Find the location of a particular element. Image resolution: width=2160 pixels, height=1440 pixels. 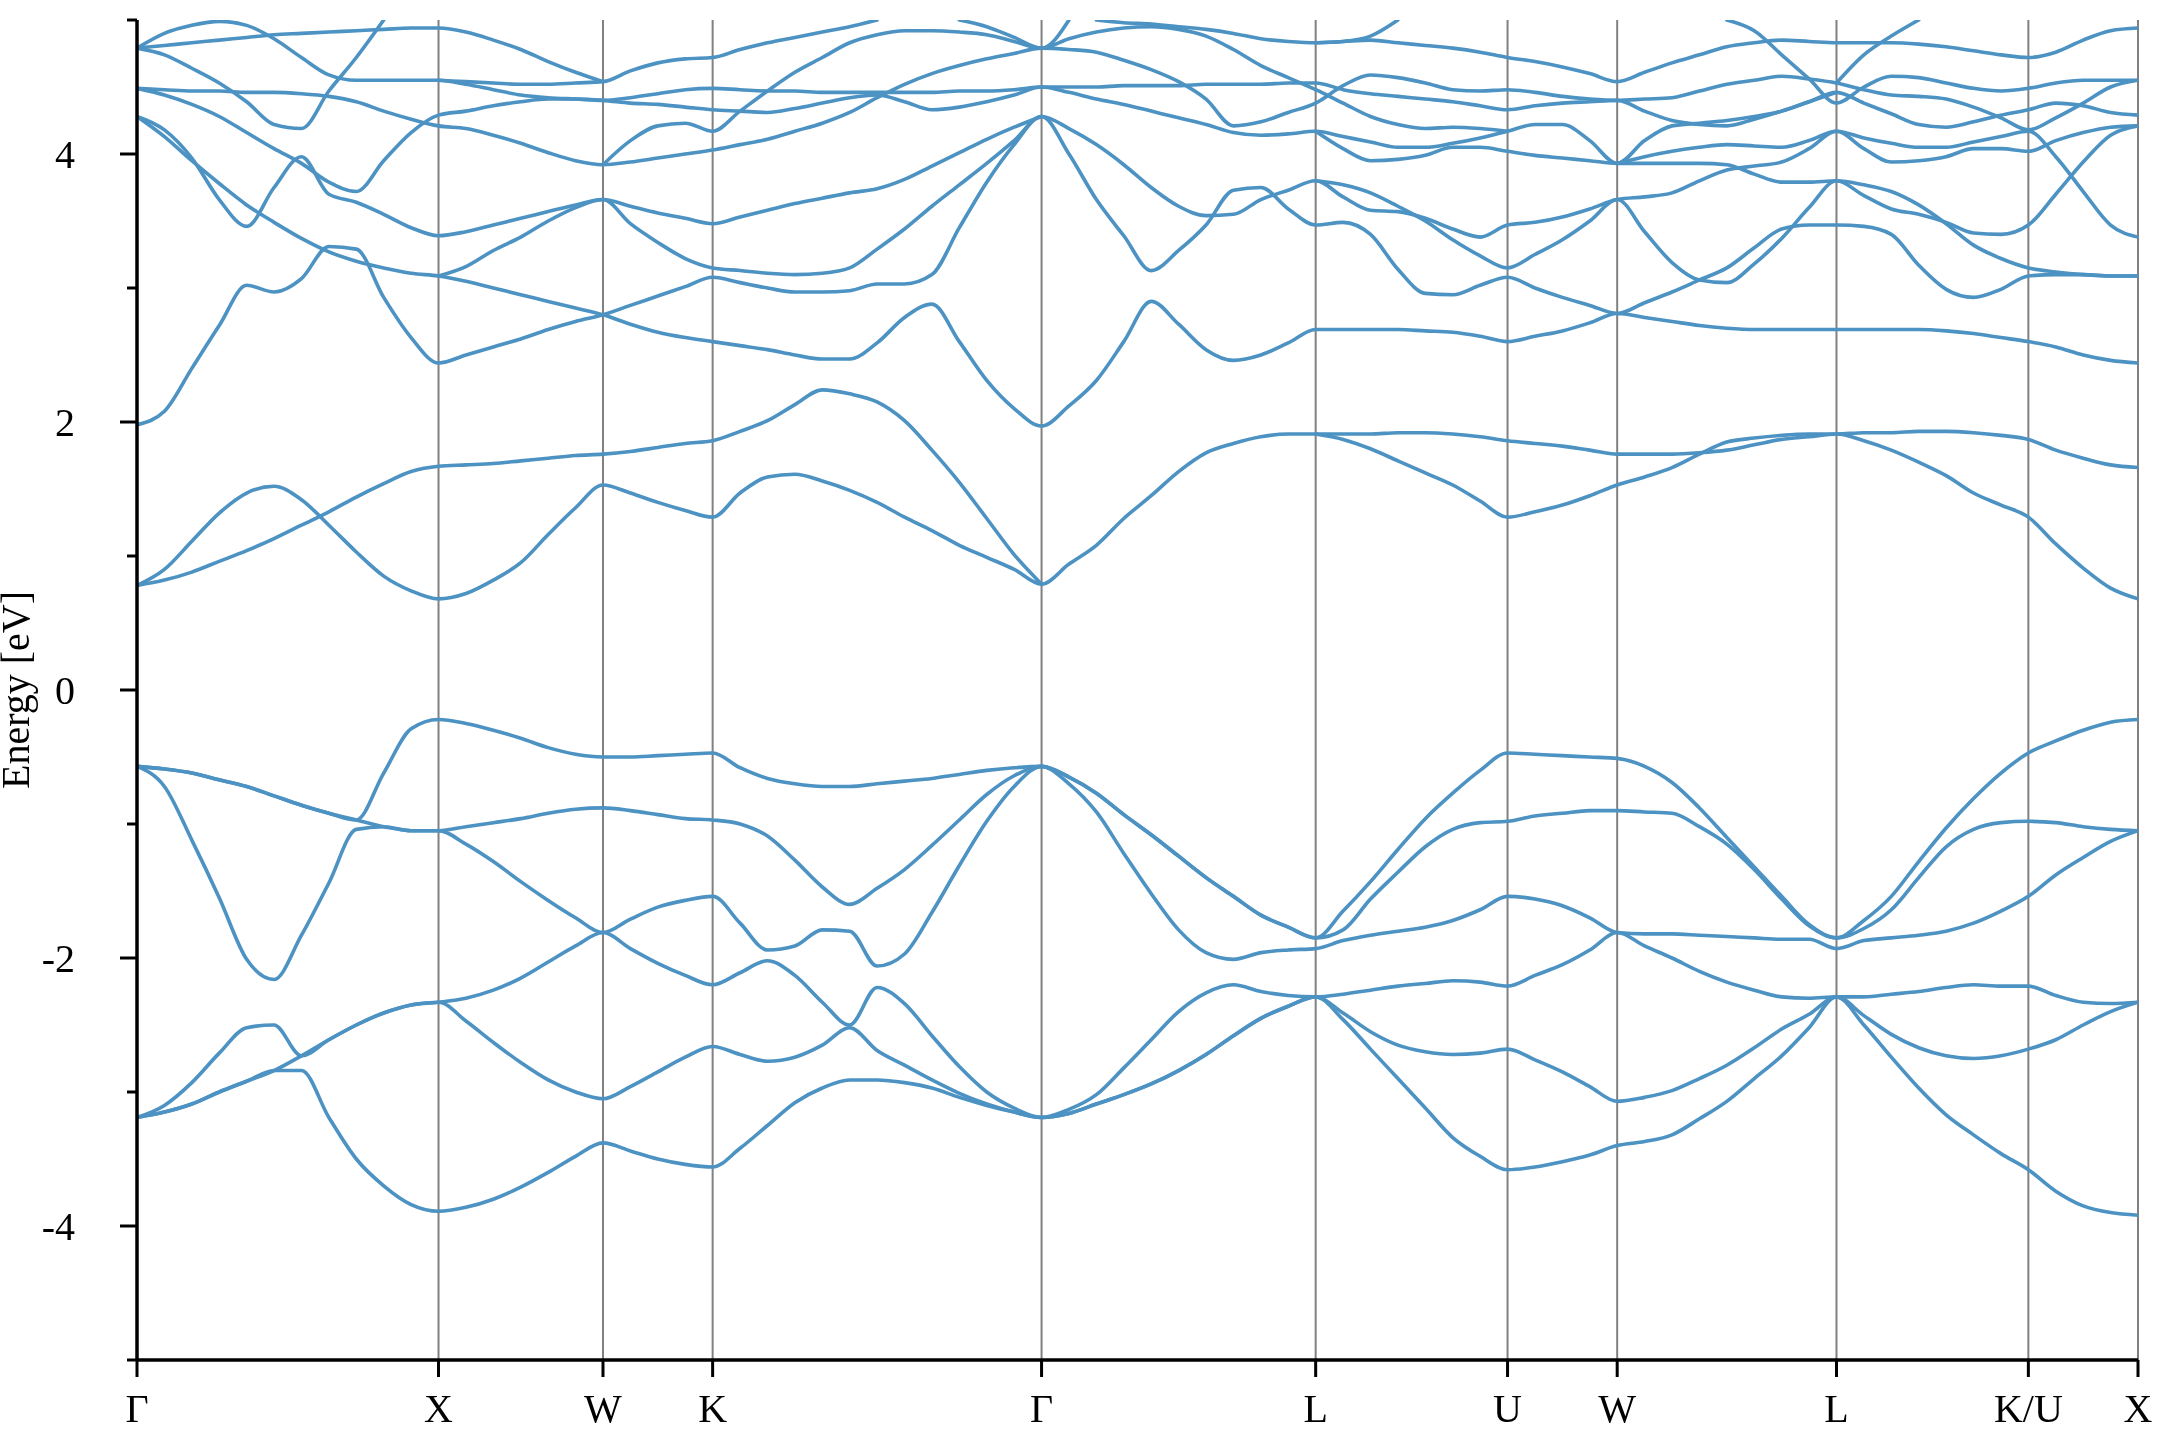

y-tick-label: 2 is located at coordinates (65, 422).